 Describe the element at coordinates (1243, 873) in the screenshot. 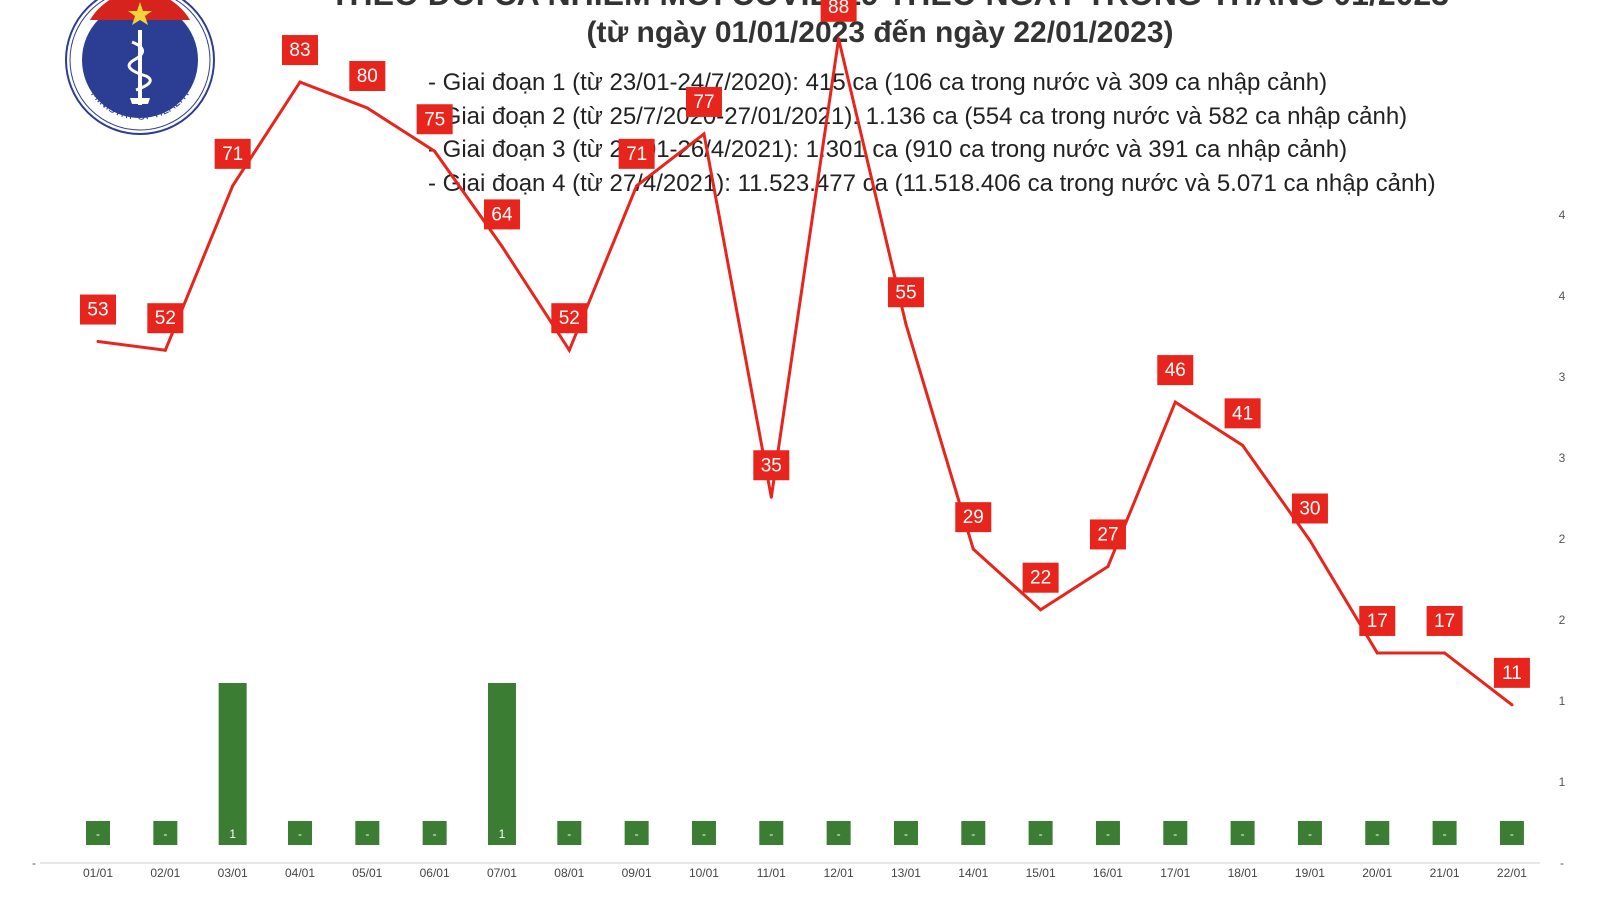

I see `x-tick-label: 18/01` at that location.